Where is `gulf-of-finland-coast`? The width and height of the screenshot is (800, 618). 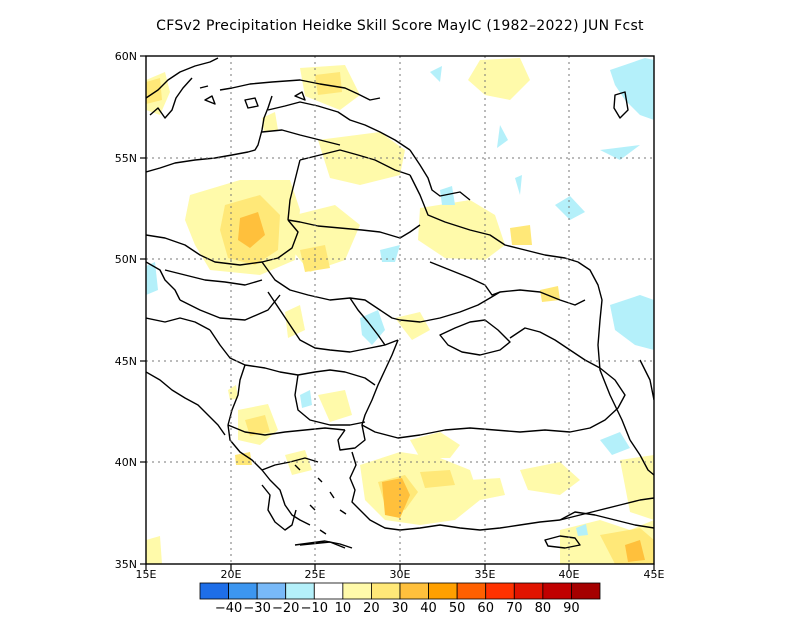 gulf-of-finland-coast is located at coordinates (300, 90).